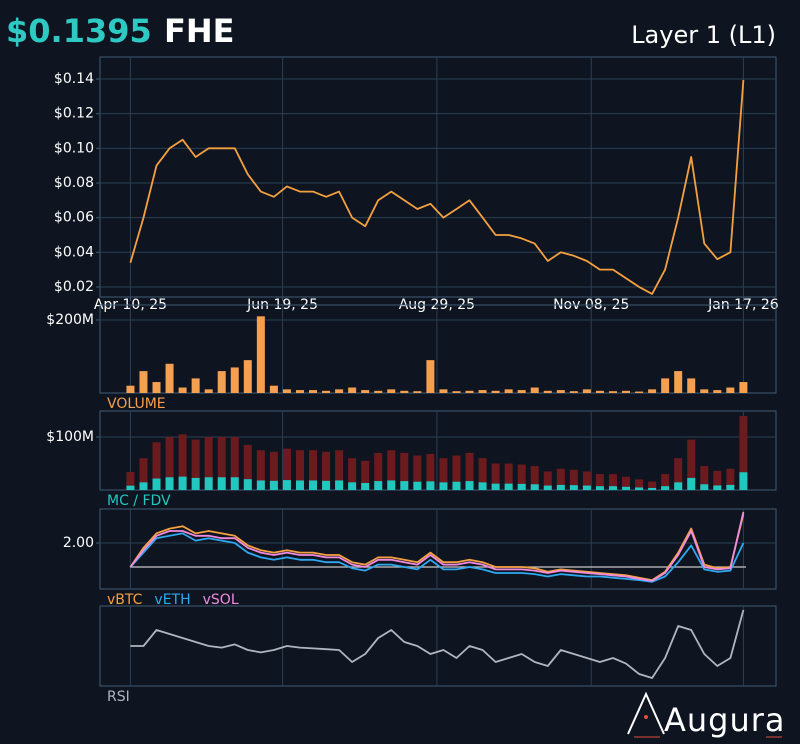  What do you see at coordinates (74, 79) in the screenshot?
I see `y-tick-label: $0.14` at bounding box center [74, 79].